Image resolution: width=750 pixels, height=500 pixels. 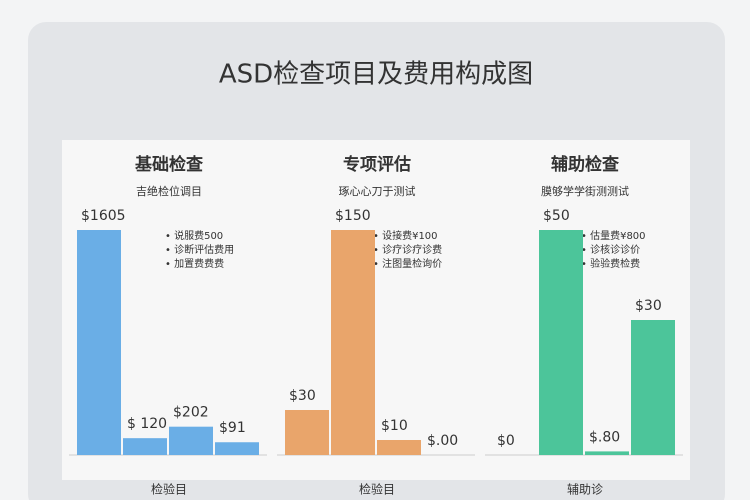 What do you see at coordinates (191, 413) in the screenshot?
I see `value-label: $202` at bounding box center [191, 413].